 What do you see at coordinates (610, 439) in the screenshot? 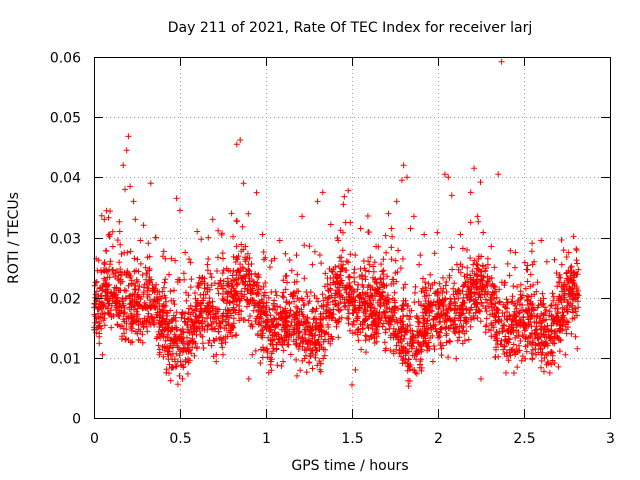
I see `x-tick-label: 3` at bounding box center [610, 439].